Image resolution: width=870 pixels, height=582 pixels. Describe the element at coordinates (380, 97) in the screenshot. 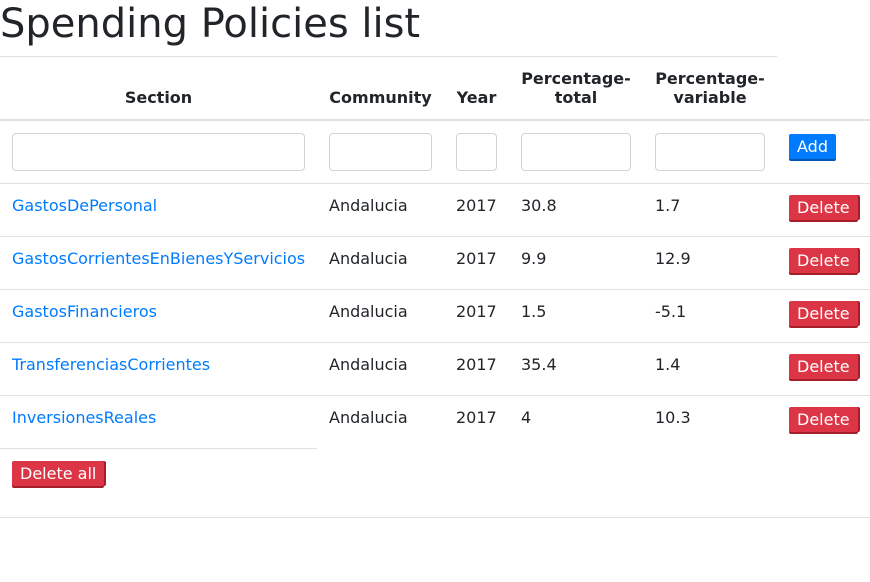

I see `header-community: Community` at that location.